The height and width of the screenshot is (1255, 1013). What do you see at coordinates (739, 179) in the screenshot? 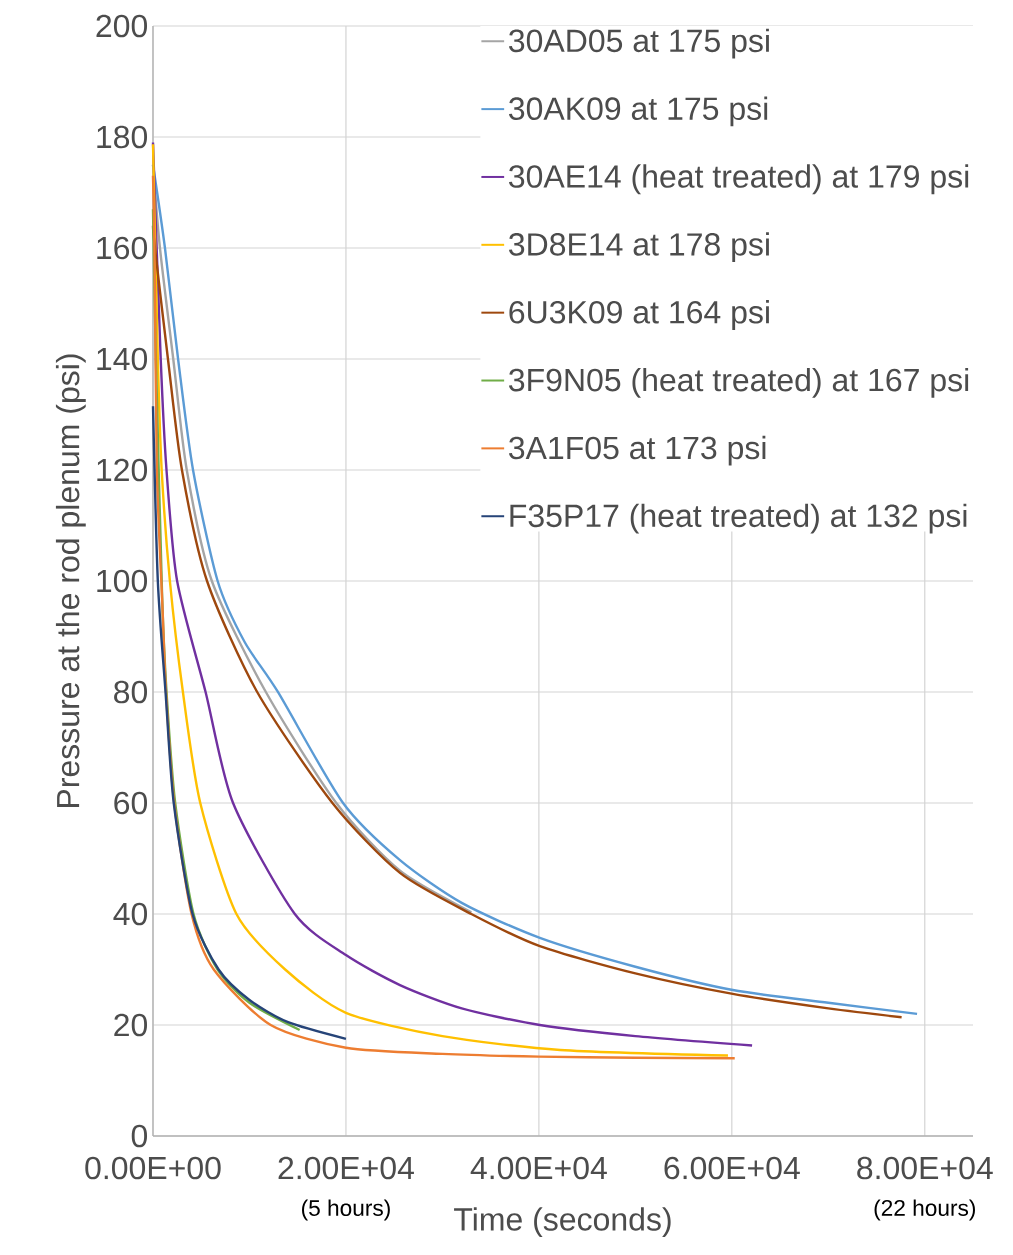
I see `legend-label: 30AE14 (heat treated) at 179 psi` at bounding box center [739, 179].